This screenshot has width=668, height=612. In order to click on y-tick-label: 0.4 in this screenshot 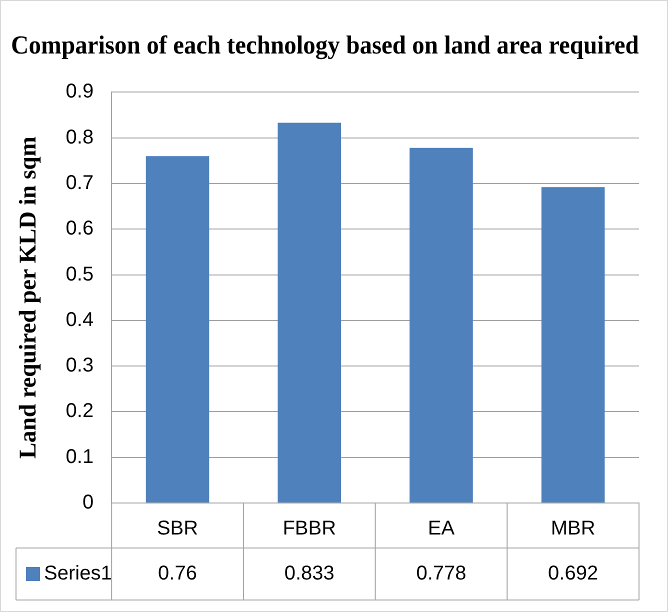, I will do `click(80, 319)`.